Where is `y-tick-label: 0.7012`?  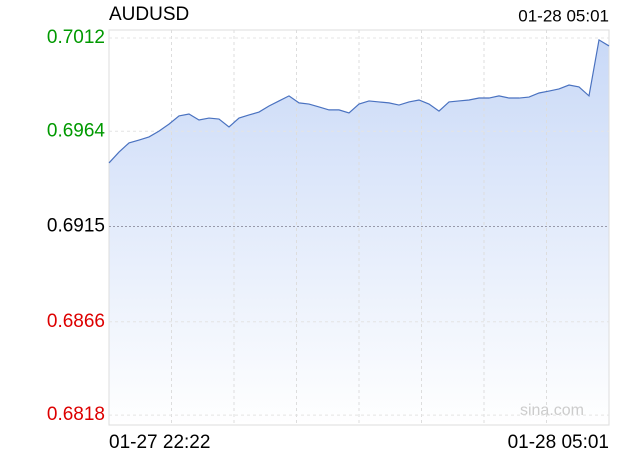
y-tick-label: 0.7012 is located at coordinates (76, 37).